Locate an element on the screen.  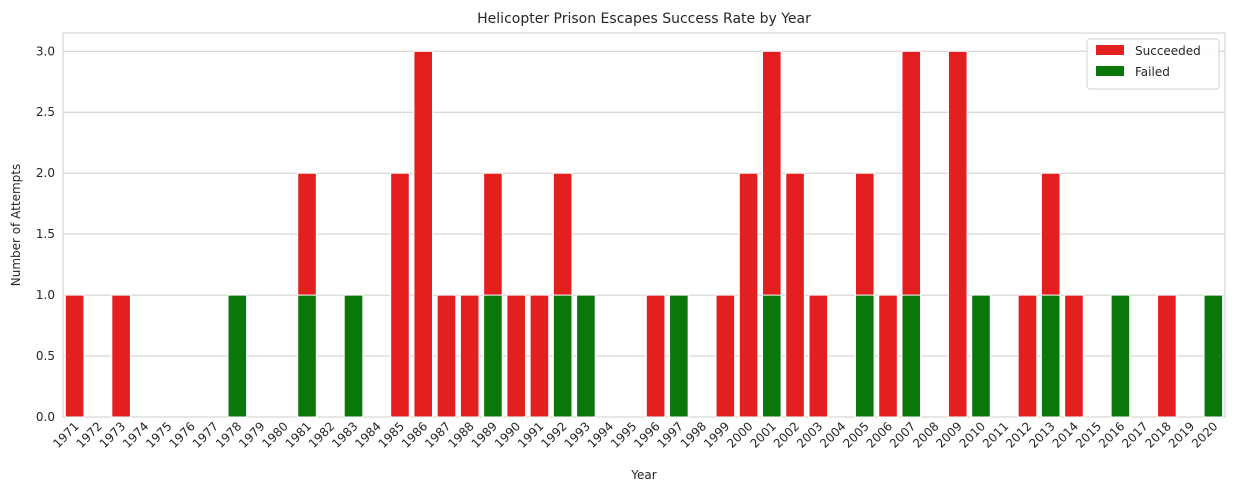
x-tick-label: 1988 is located at coordinates (460, 434).